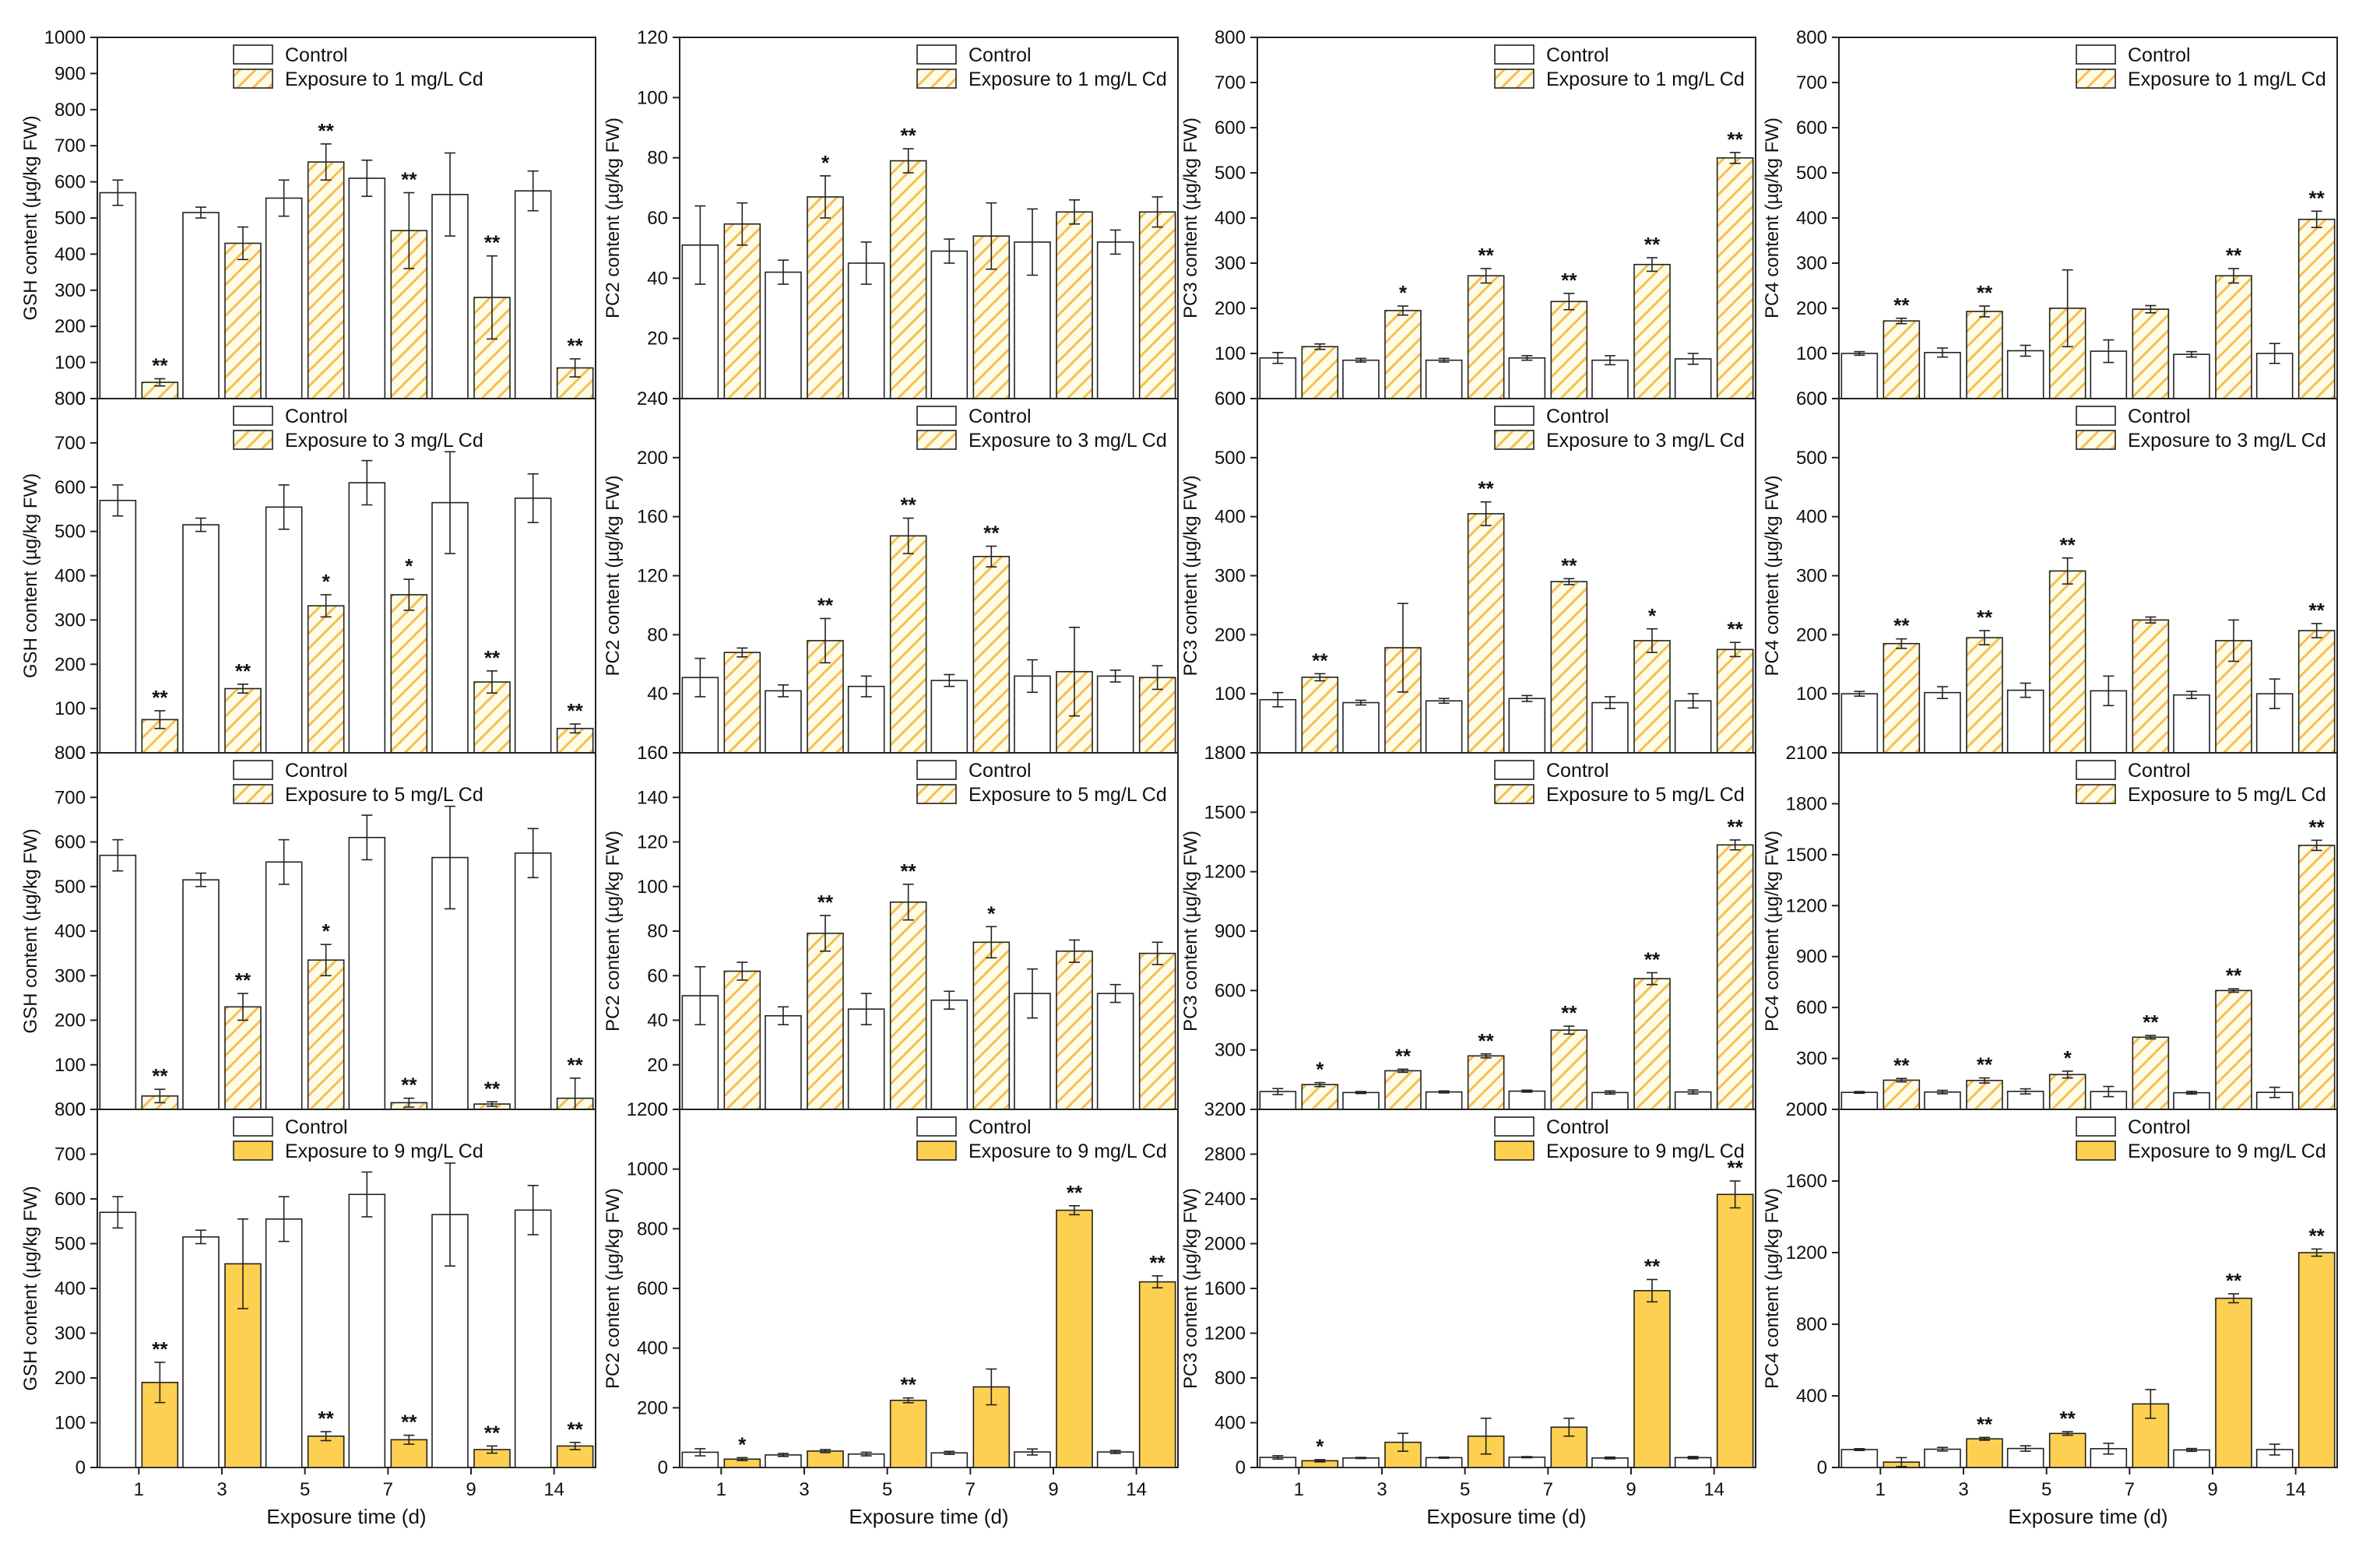  I want to click on y-tick-label: 2400, so click(1225, 1199).